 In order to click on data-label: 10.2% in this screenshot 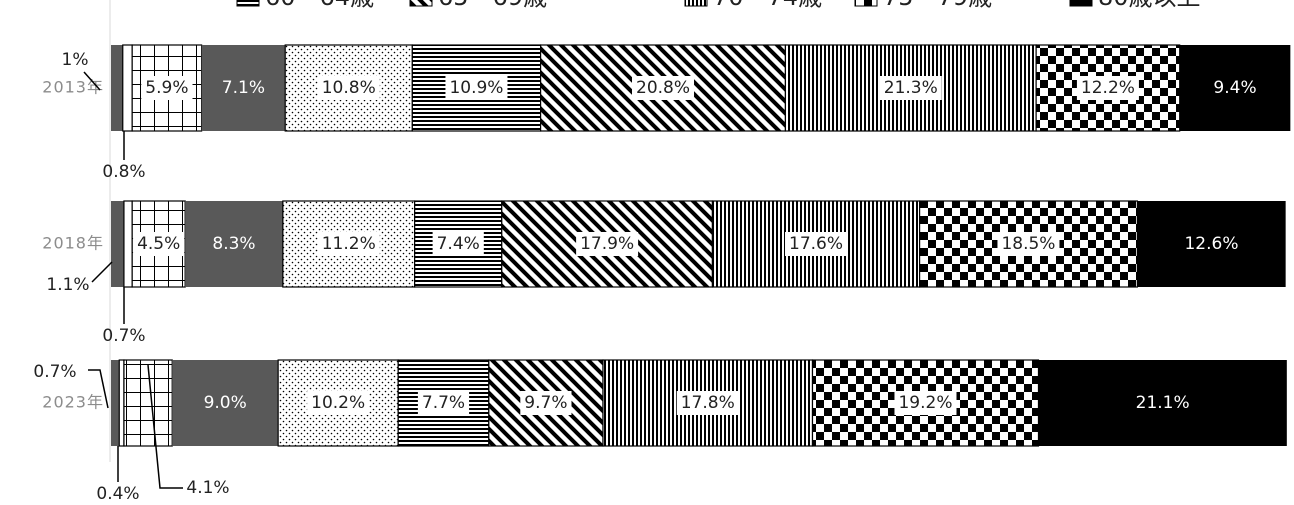, I will do `click(338, 403)`.